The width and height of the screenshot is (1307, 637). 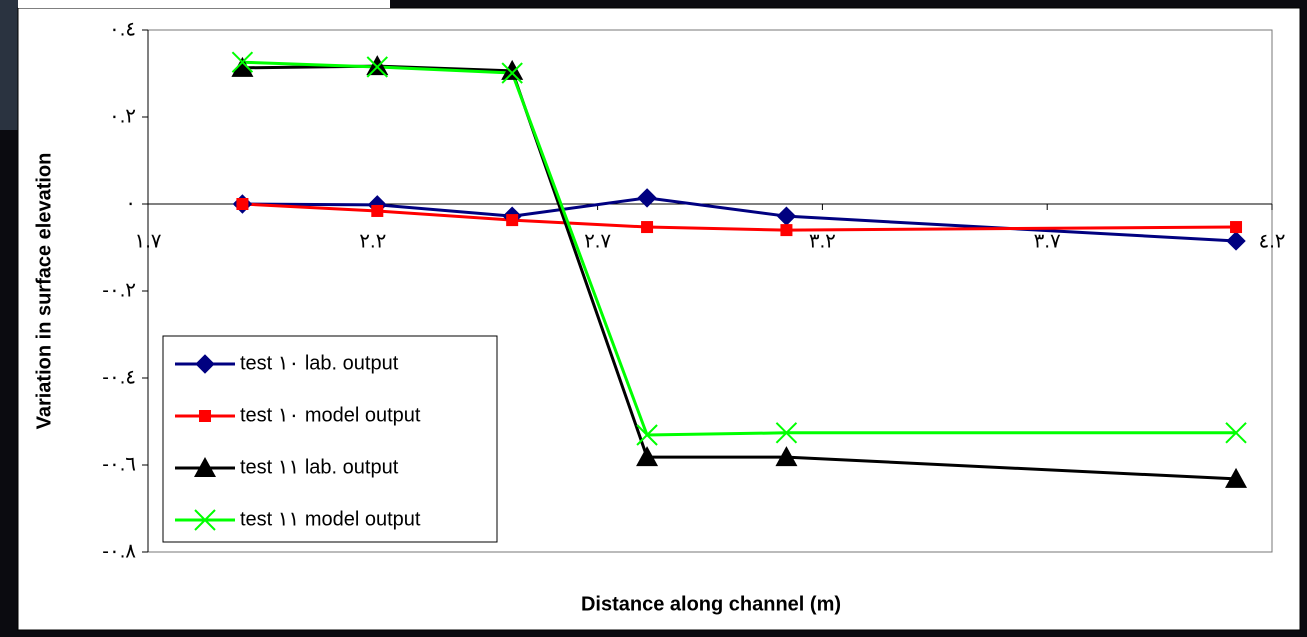 What do you see at coordinates (711, 604) in the screenshot?
I see `x-axis-title: Distance along channel (m)` at bounding box center [711, 604].